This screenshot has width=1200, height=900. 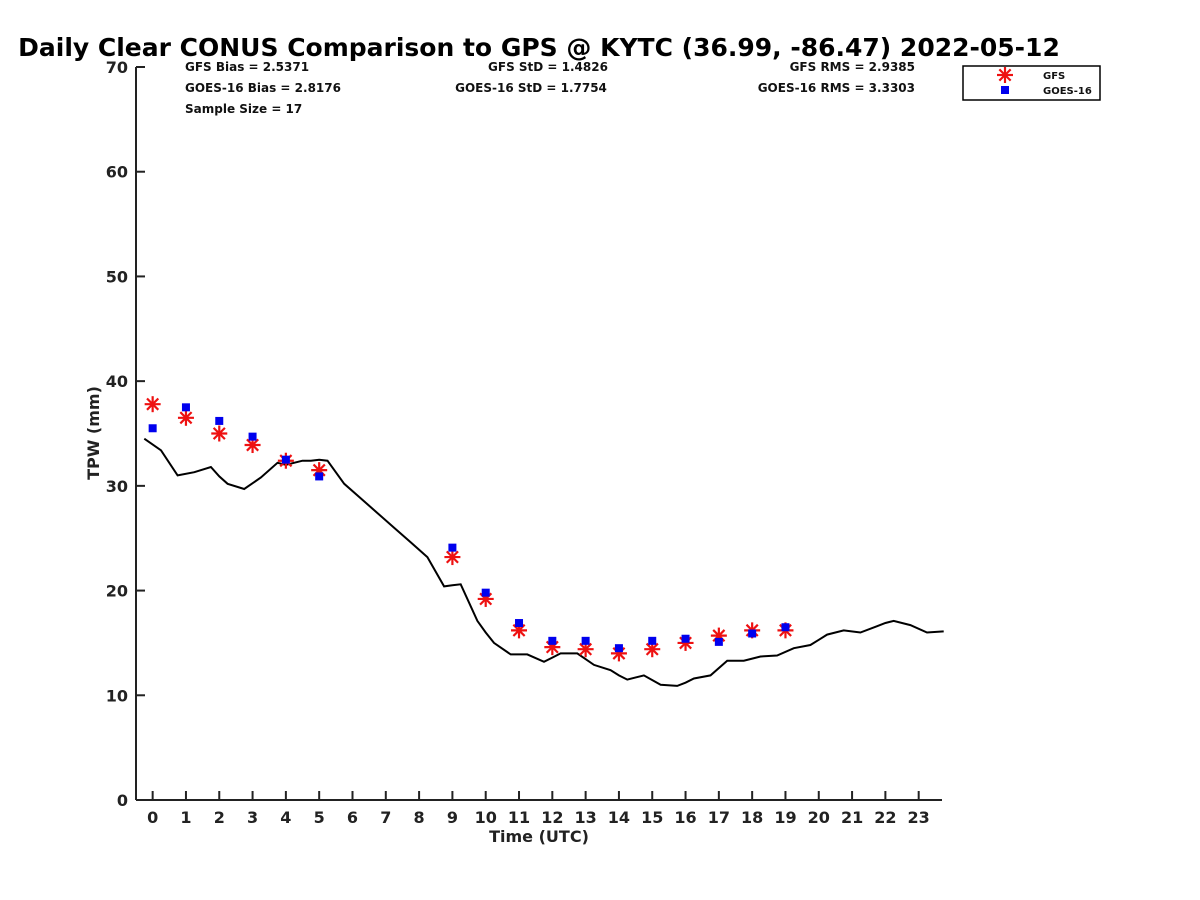 What do you see at coordinates (93, 433) in the screenshot?
I see `y-axis-label: TPW (mm)` at bounding box center [93, 433].